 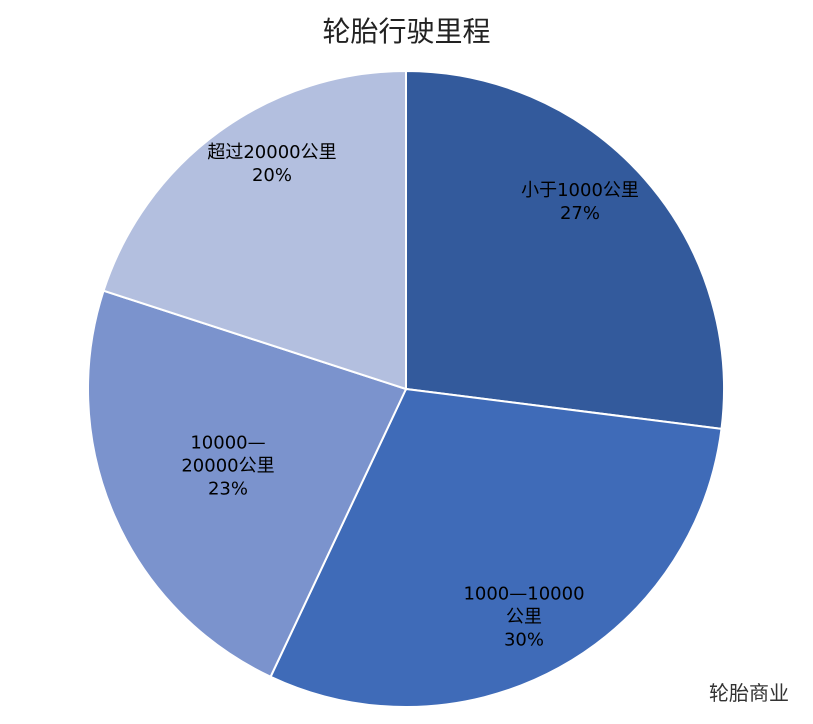 What do you see at coordinates (227, 489) in the screenshot?
I see `value-label: 23%` at bounding box center [227, 489].